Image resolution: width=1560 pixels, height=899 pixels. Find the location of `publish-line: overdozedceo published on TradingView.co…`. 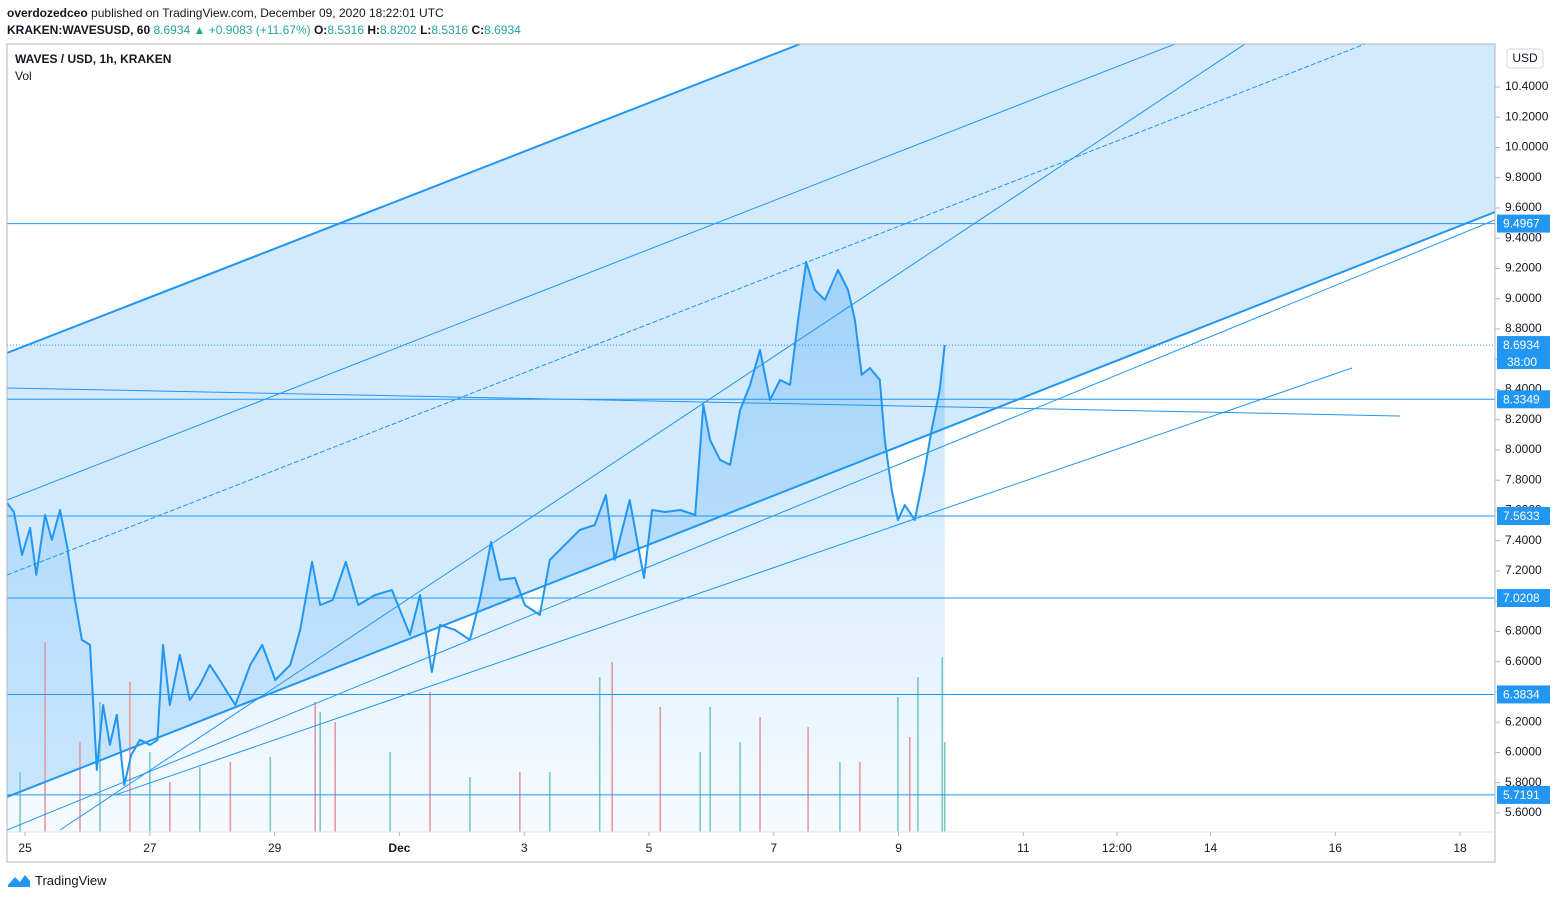

publish-line: overdozedceo published on TradingView.co… is located at coordinates (264, 13).